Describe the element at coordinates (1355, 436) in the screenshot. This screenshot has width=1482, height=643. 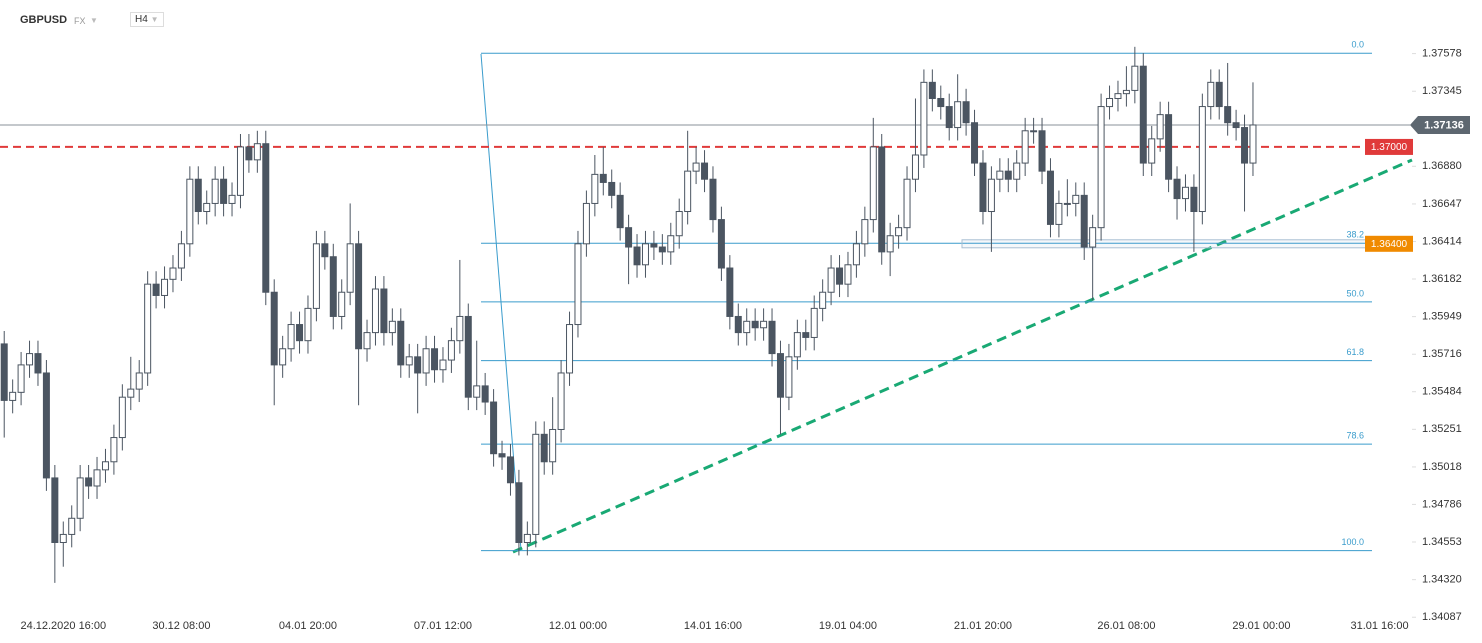
I see `fib-label: 78.6` at that location.